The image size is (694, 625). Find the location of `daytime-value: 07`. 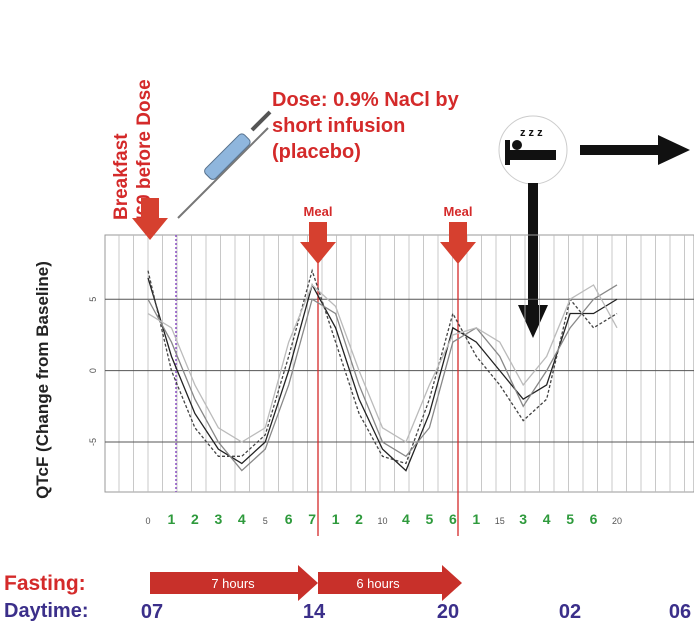

daytime-value: 07 is located at coordinates (152, 612).